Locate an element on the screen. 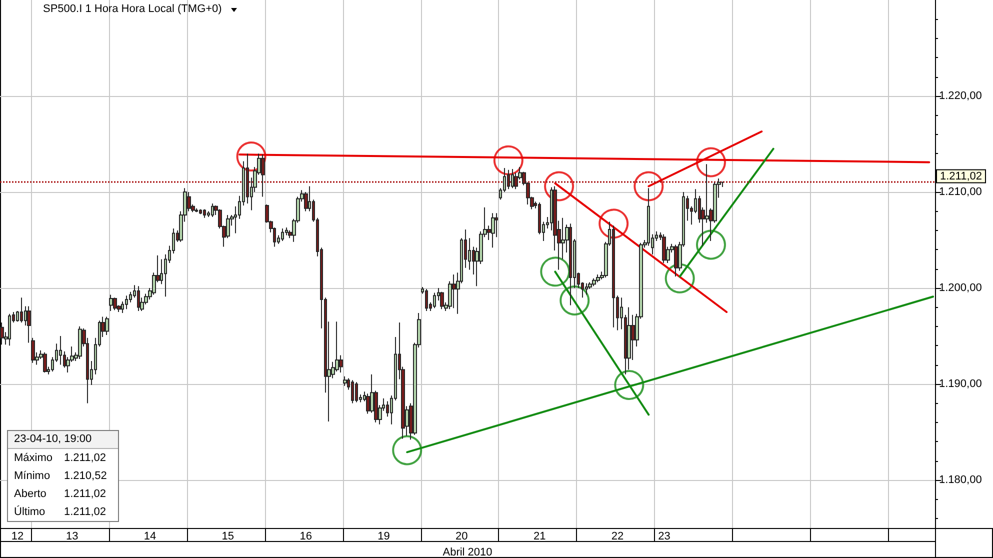 Image resolution: width=993 pixels, height=558 pixels. annotation: Máximo is located at coordinates (33, 458).